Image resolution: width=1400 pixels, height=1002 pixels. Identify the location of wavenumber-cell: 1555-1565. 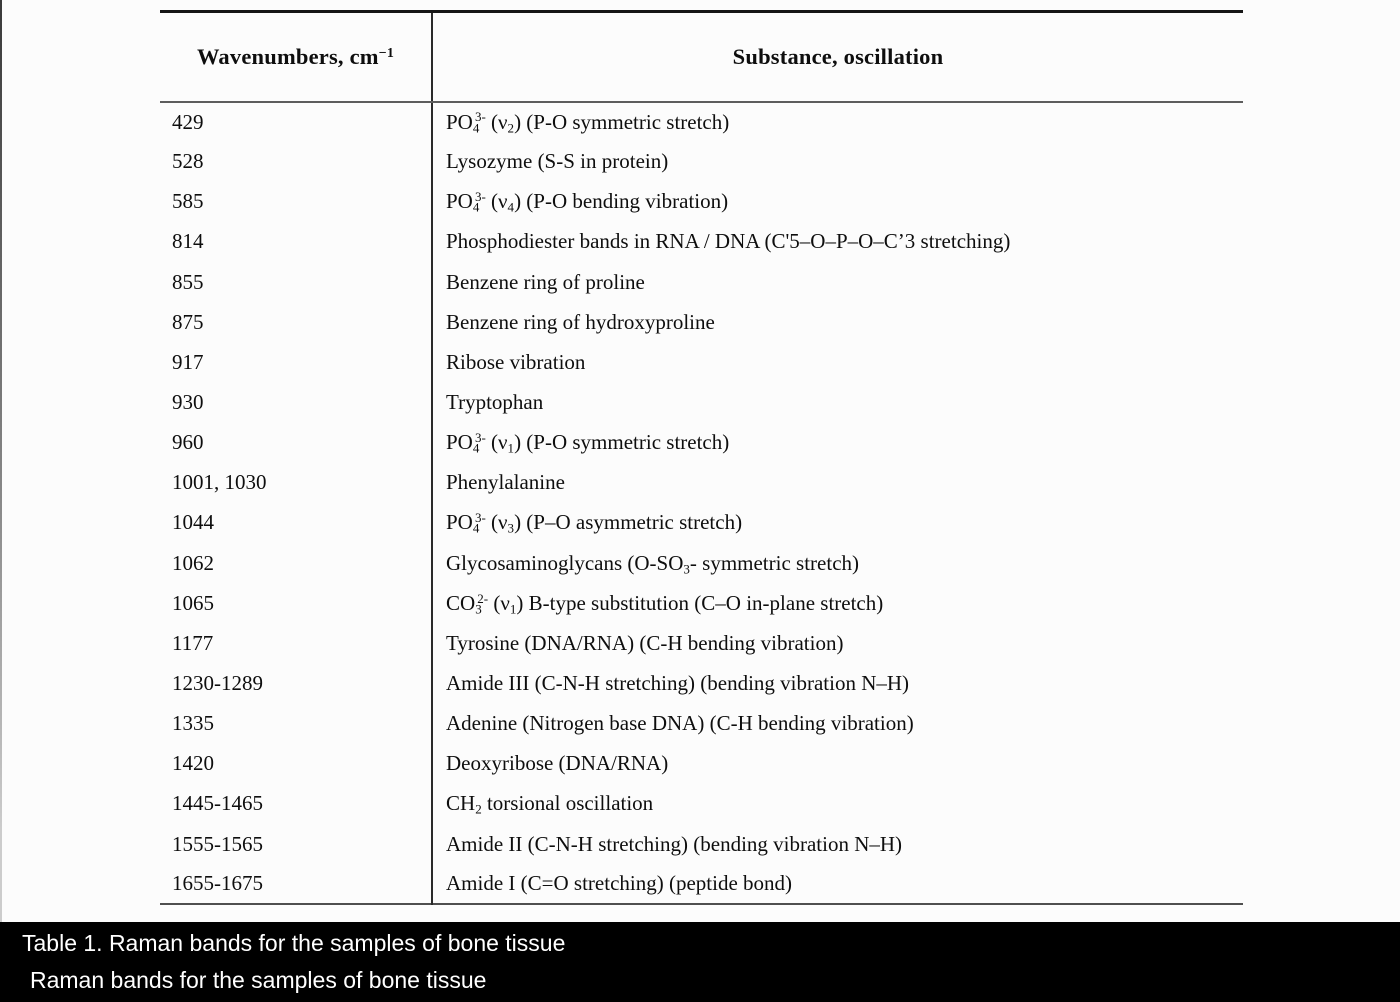
(217, 843).